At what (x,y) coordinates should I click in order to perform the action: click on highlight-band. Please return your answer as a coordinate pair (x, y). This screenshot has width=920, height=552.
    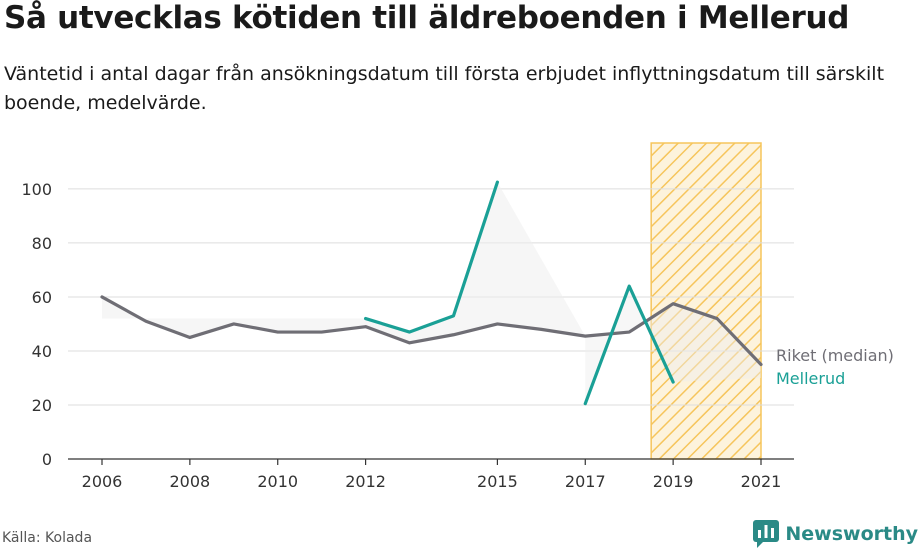
    Looking at the image, I should click on (706, 301).